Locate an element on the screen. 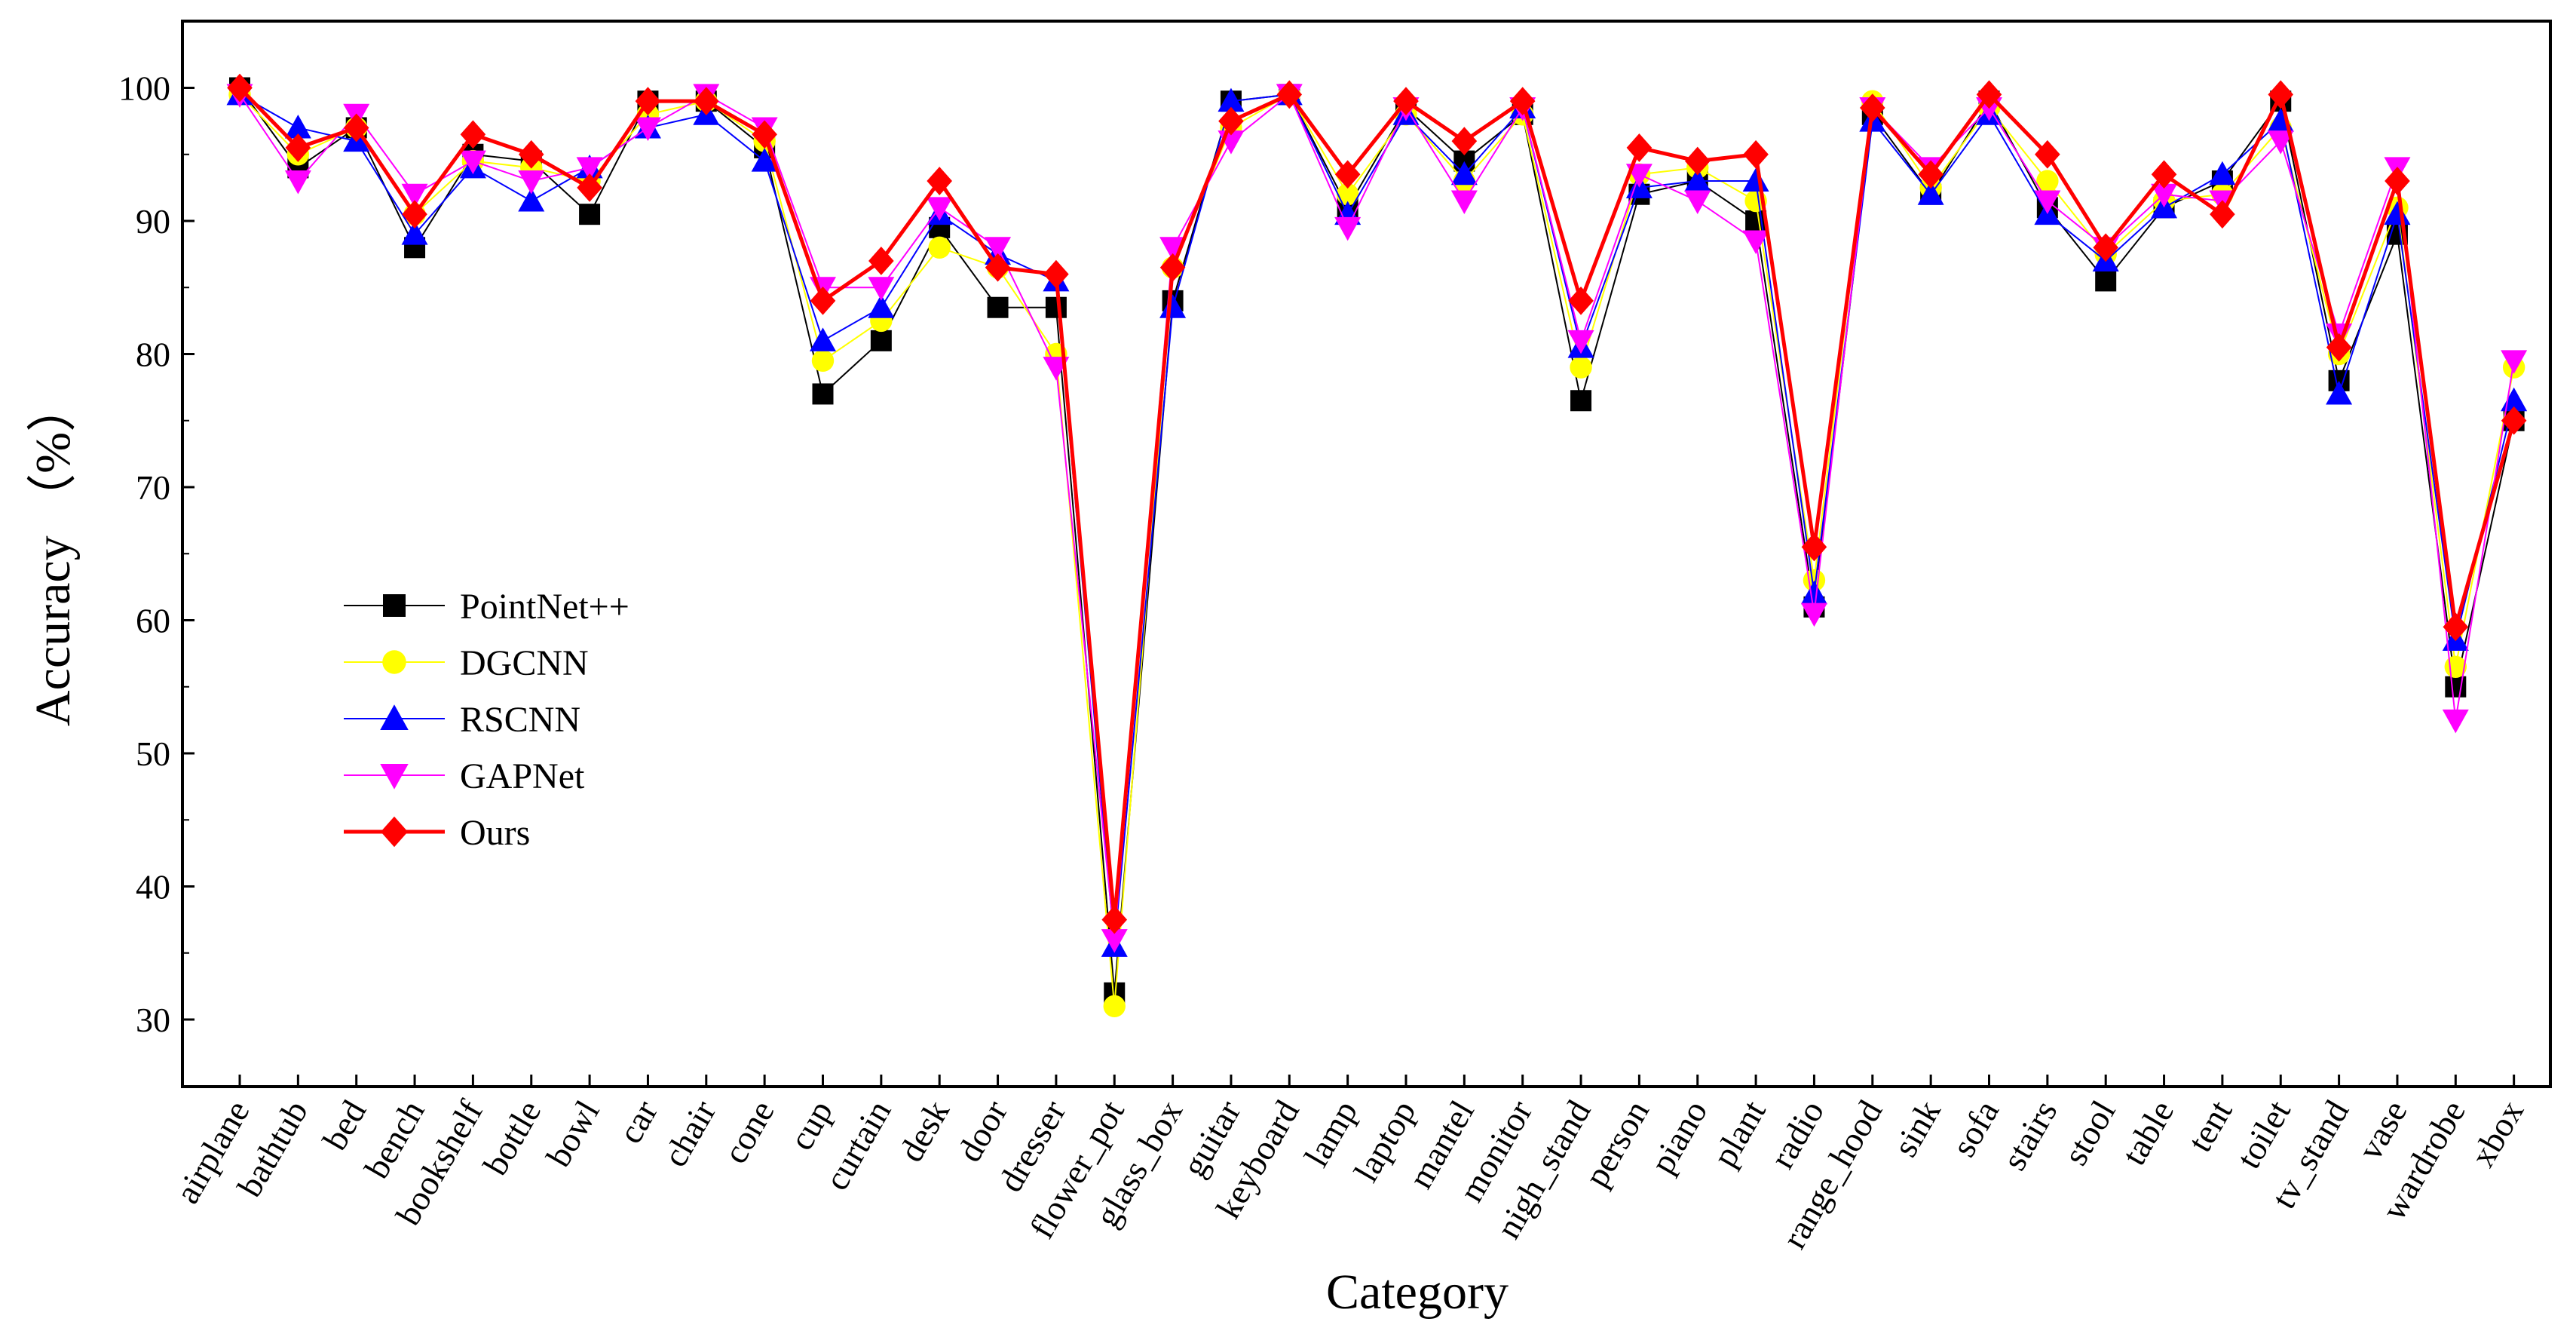 This screenshot has width=2576, height=1337. legend-label: Ours is located at coordinates (495, 833).